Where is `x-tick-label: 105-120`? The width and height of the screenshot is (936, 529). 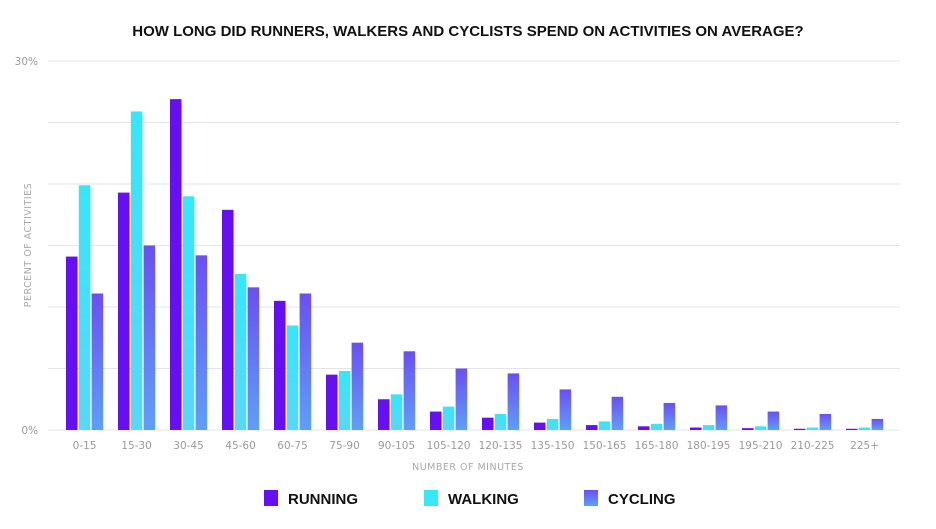 x-tick-label: 105-120 is located at coordinates (449, 446).